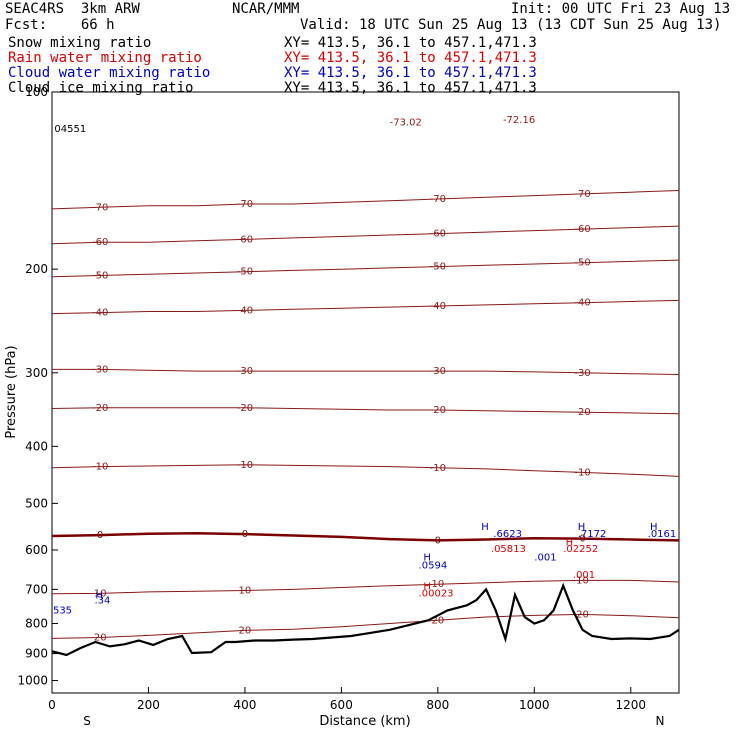 The image size is (740, 740). What do you see at coordinates (507, 534) in the screenshot?
I see `field-annotation: .6623` at bounding box center [507, 534].